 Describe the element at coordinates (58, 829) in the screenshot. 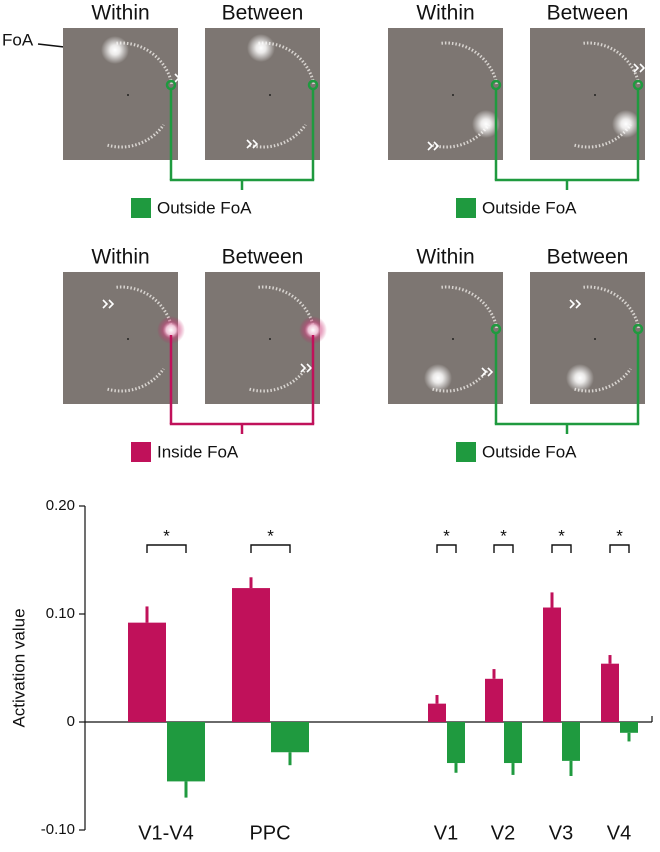

I see `y-tick-label: -0.10` at that location.